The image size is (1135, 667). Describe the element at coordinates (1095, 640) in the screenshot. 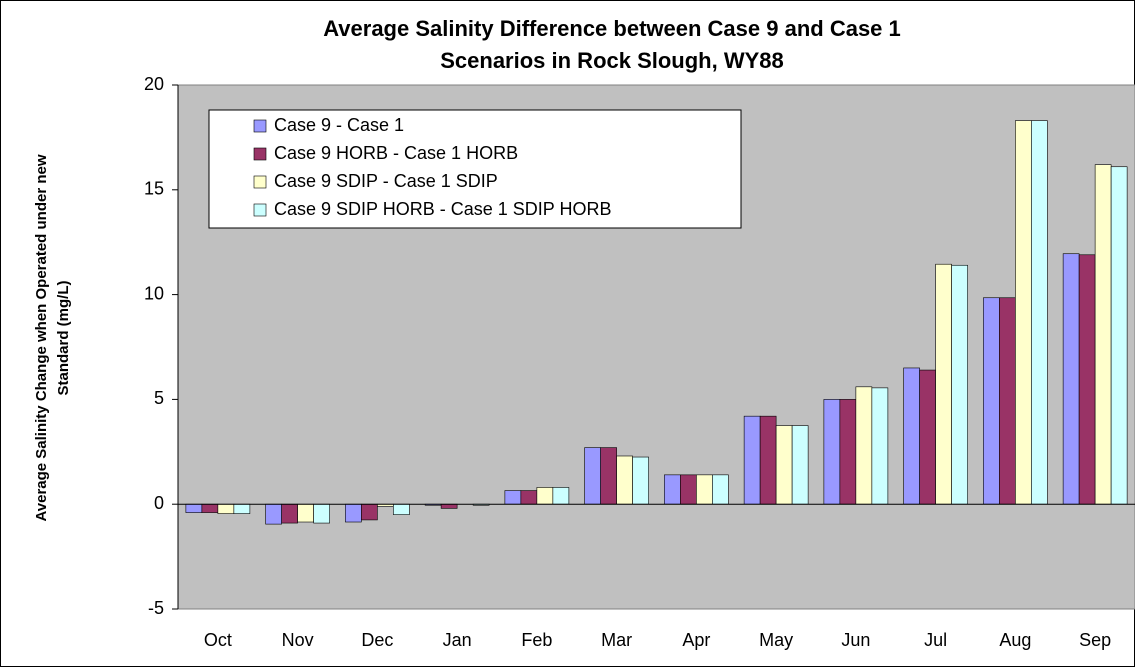

I see `x-tick-label: Sep` at that location.